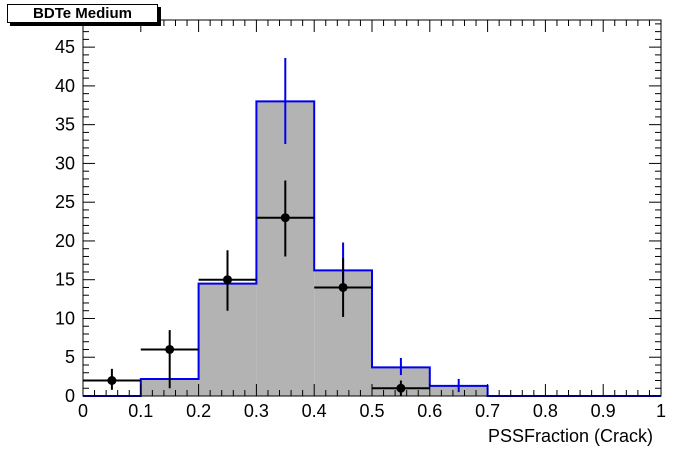 The width and height of the screenshot is (696, 472). What do you see at coordinates (65, 202) in the screenshot?
I see `y-tick-label: 25` at bounding box center [65, 202].